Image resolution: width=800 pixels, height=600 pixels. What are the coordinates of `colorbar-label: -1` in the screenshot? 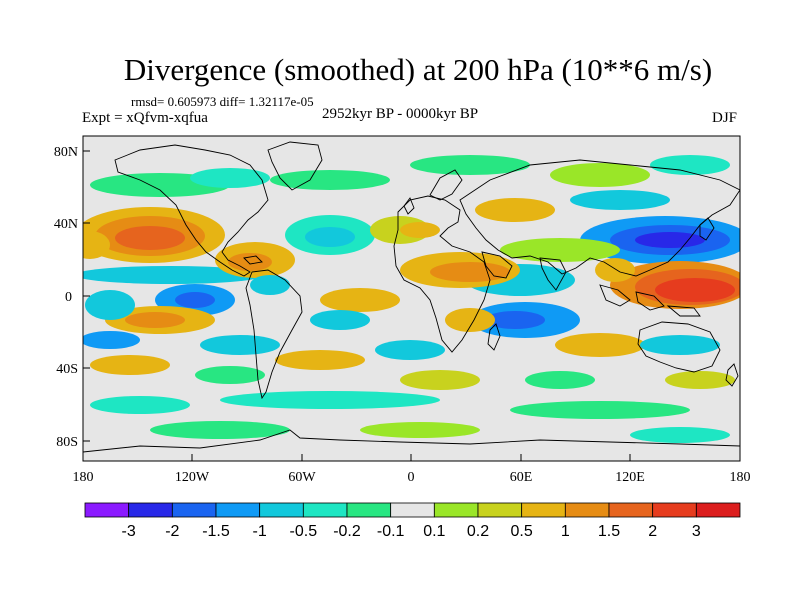 It's located at (260, 531).